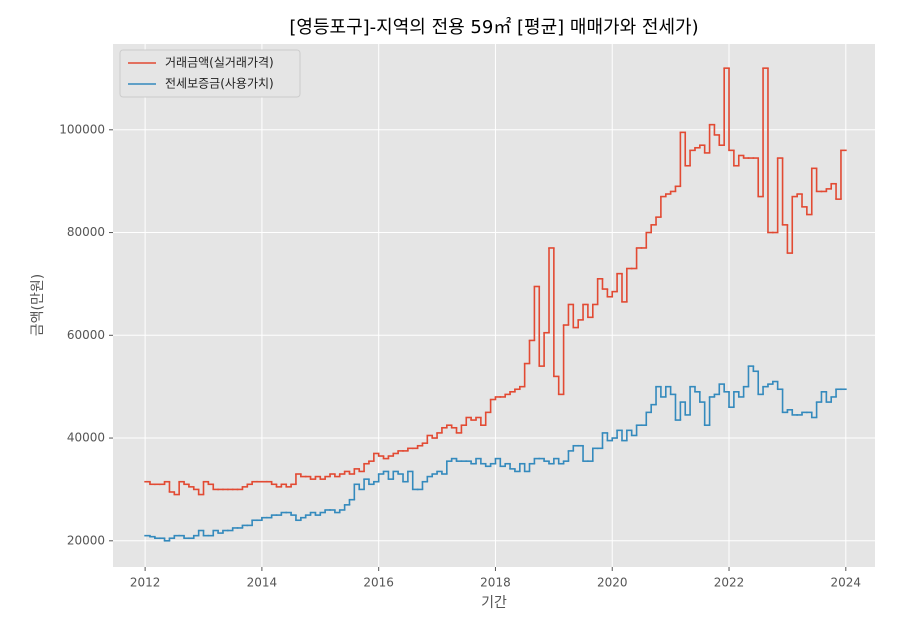 This screenshot has width=910, height=627. I want to click on chart-title: [영등포구]-지역의 전용 59㎡ [평균] 매매가와 전세가), so click(493, 27).